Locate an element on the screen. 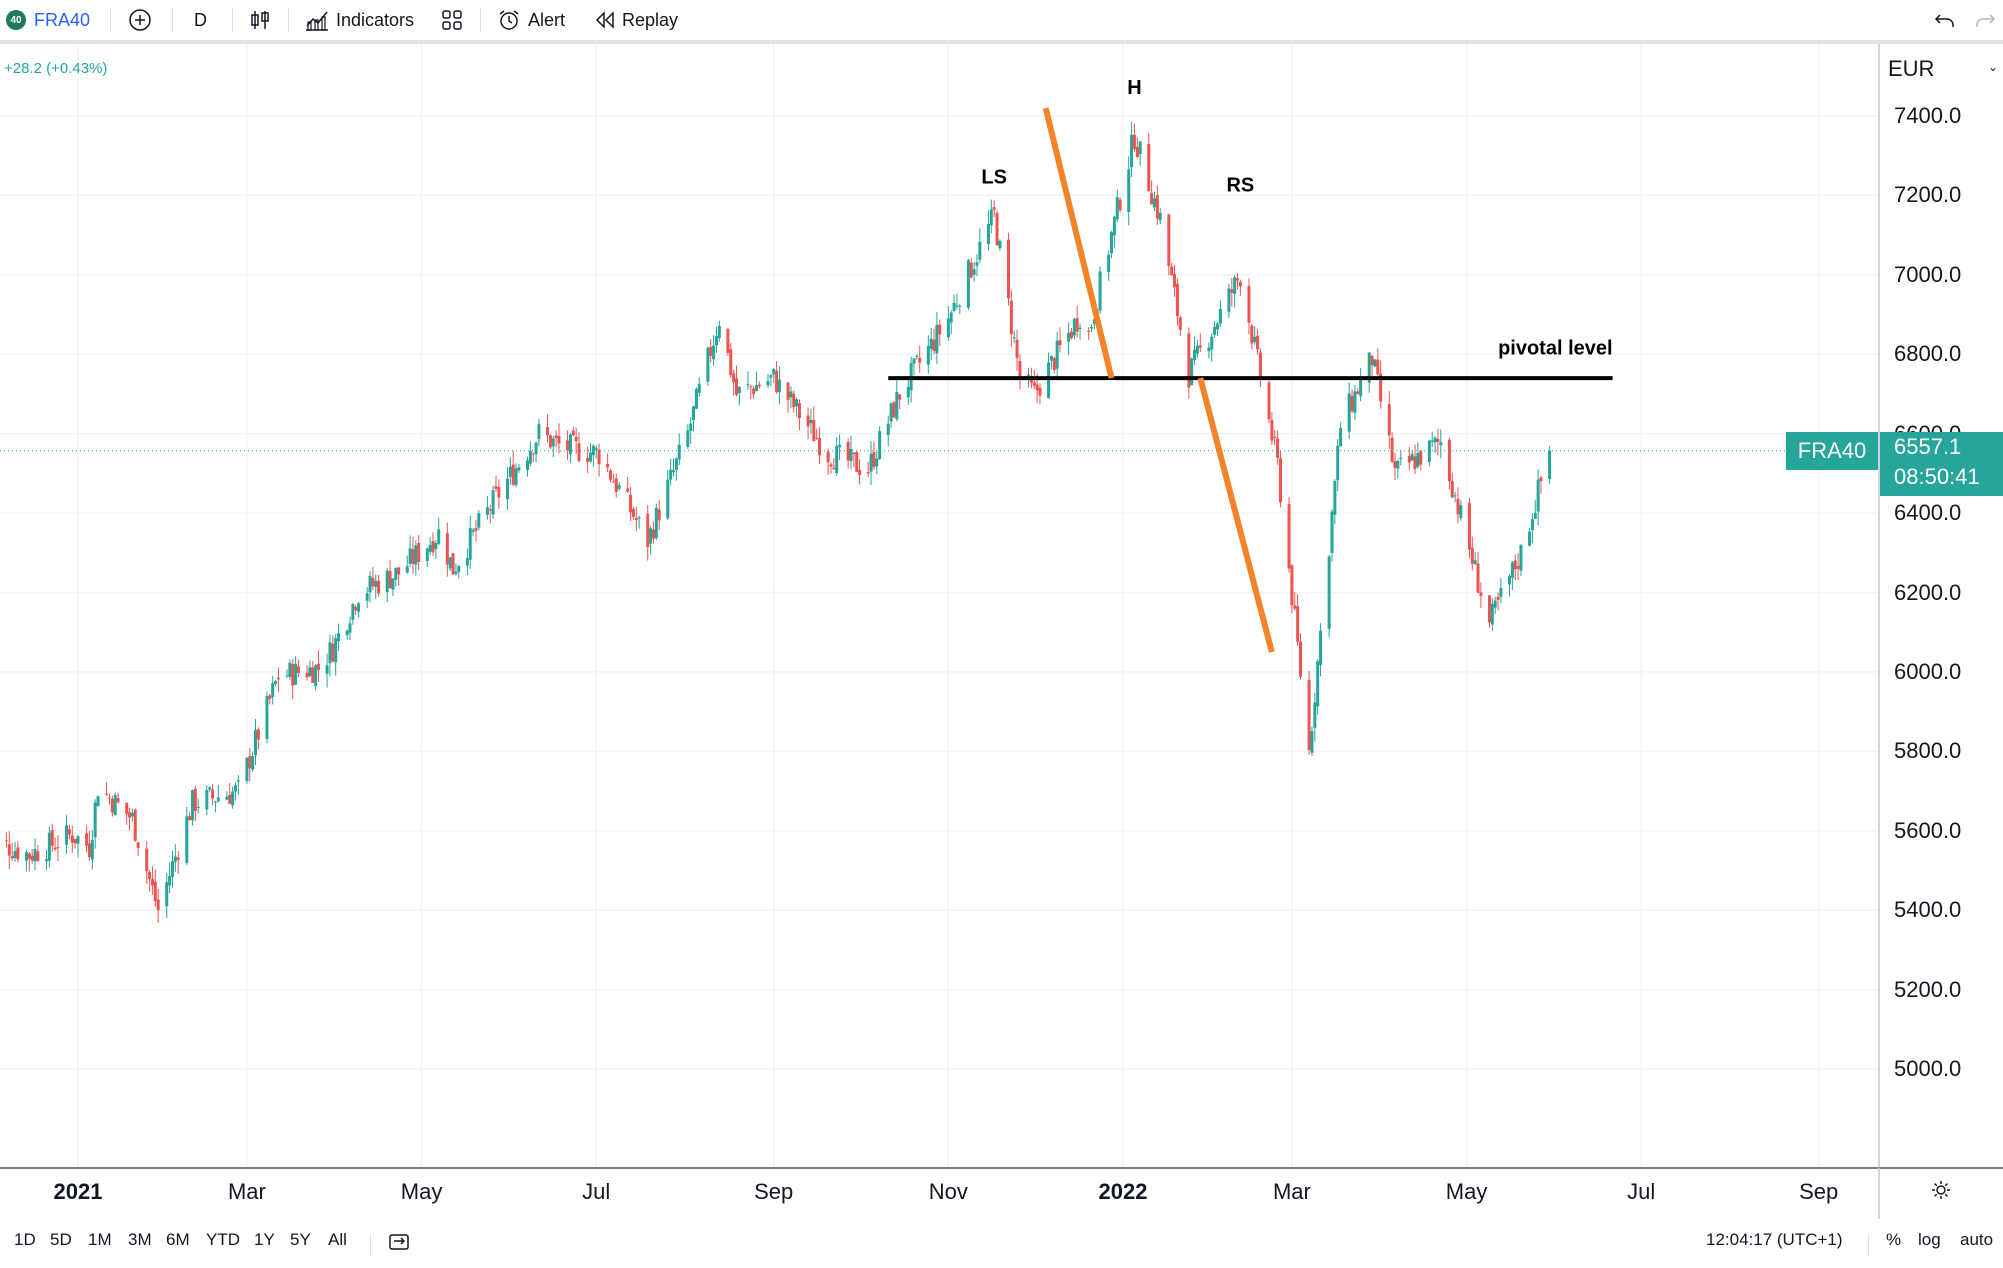 This screenshot has height=1268, width=2003. currency-dropdown-icon: ⌄ is located at coordinates (1993, 67).